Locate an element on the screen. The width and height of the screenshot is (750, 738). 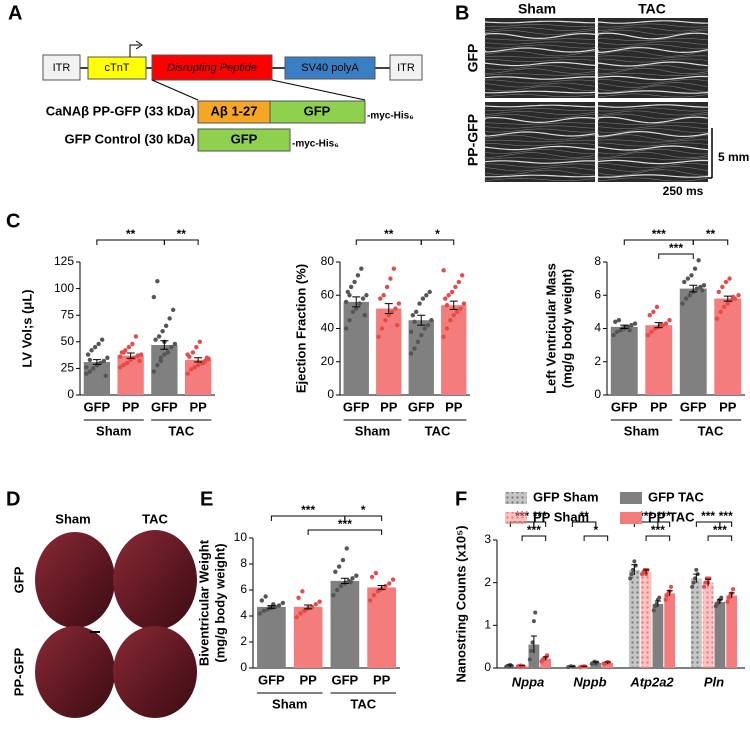
group-label: TAC is located at coordinates (711, 430).